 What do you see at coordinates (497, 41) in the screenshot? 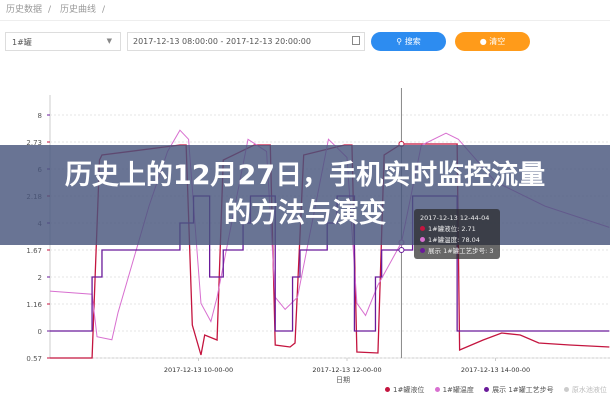
I see `clear-label: 清空` at bounding box center [497, 41].